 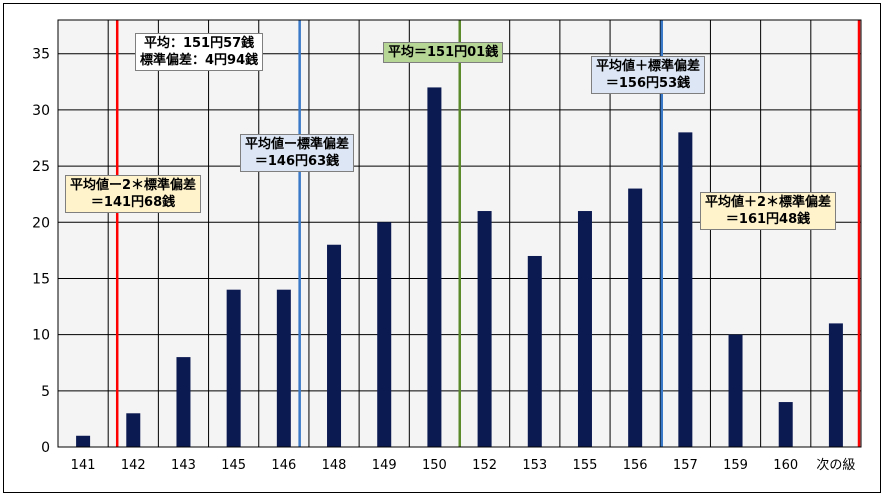 What do you see at coordinates (45, 448) in the screenshot?
I see `y-tick-label: 0` at bounding box center [45, 448].